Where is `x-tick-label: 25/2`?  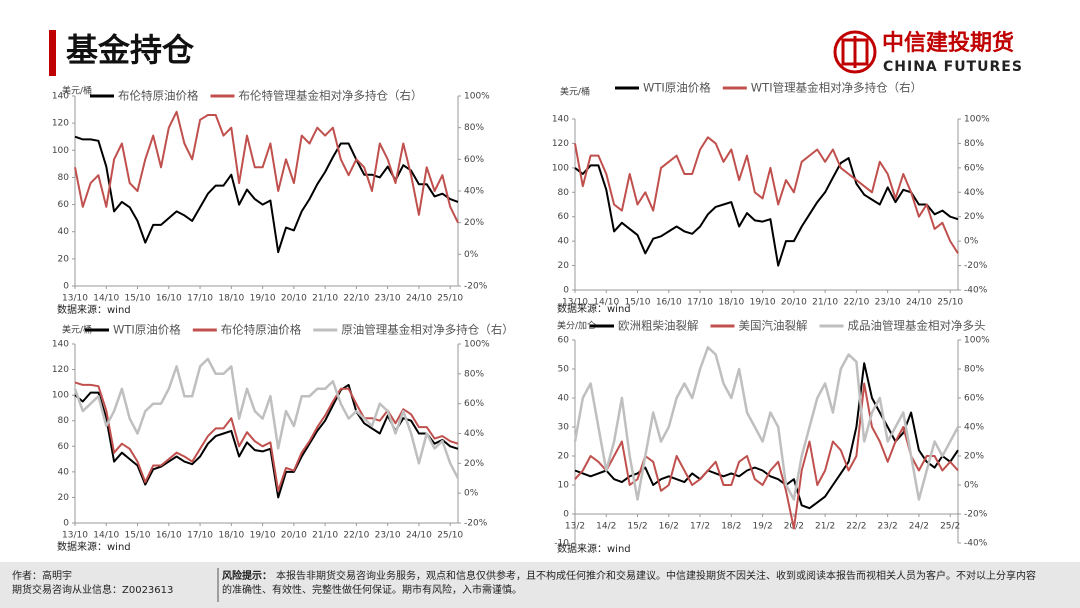
x-tick-label: 25/2 is located at coordinates (950, 527).